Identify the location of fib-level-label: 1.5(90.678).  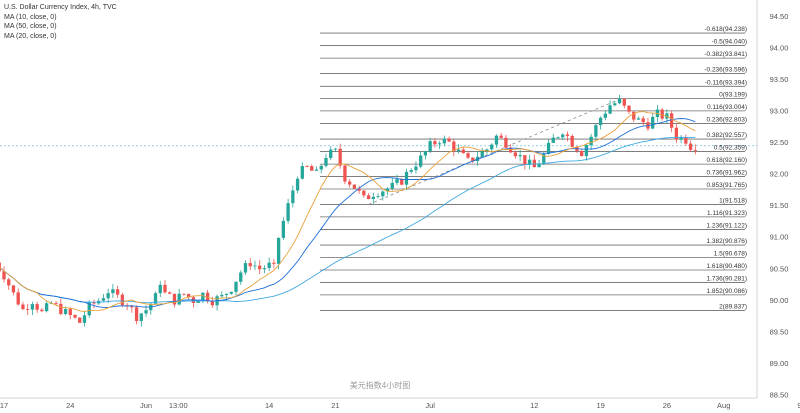
(730, 254).